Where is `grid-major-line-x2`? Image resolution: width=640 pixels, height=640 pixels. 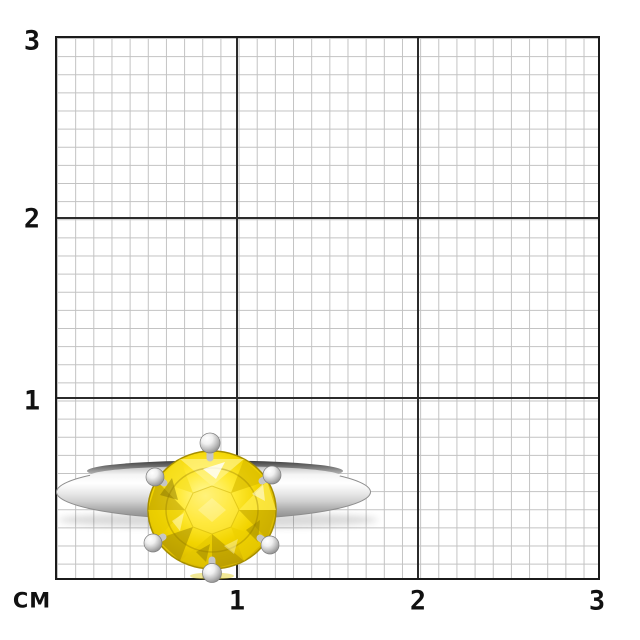 grid-major-line-x2 is located at coordinates (417, 308).